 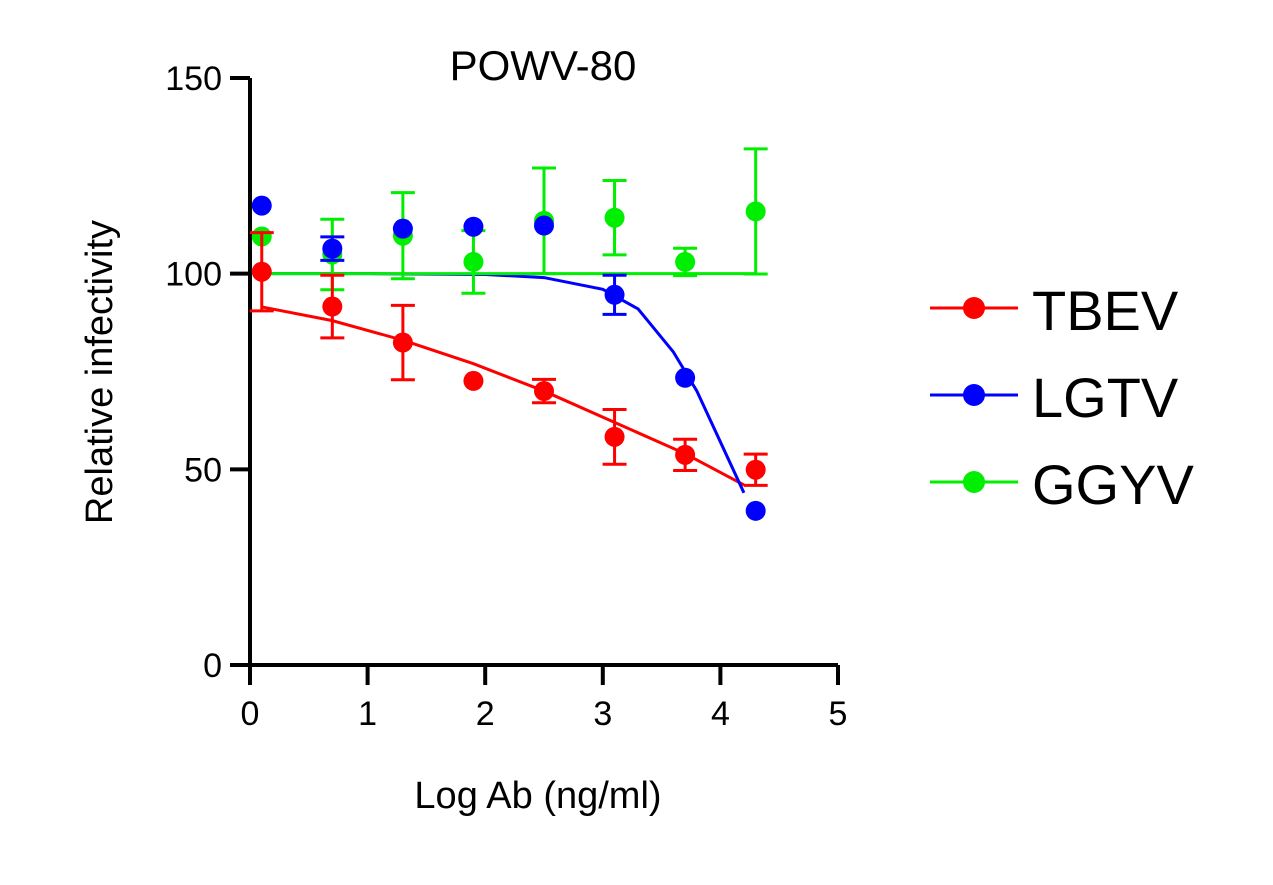 I want to click on legend: TBEV LGTV GGYV, so click(x=1062, y=397).